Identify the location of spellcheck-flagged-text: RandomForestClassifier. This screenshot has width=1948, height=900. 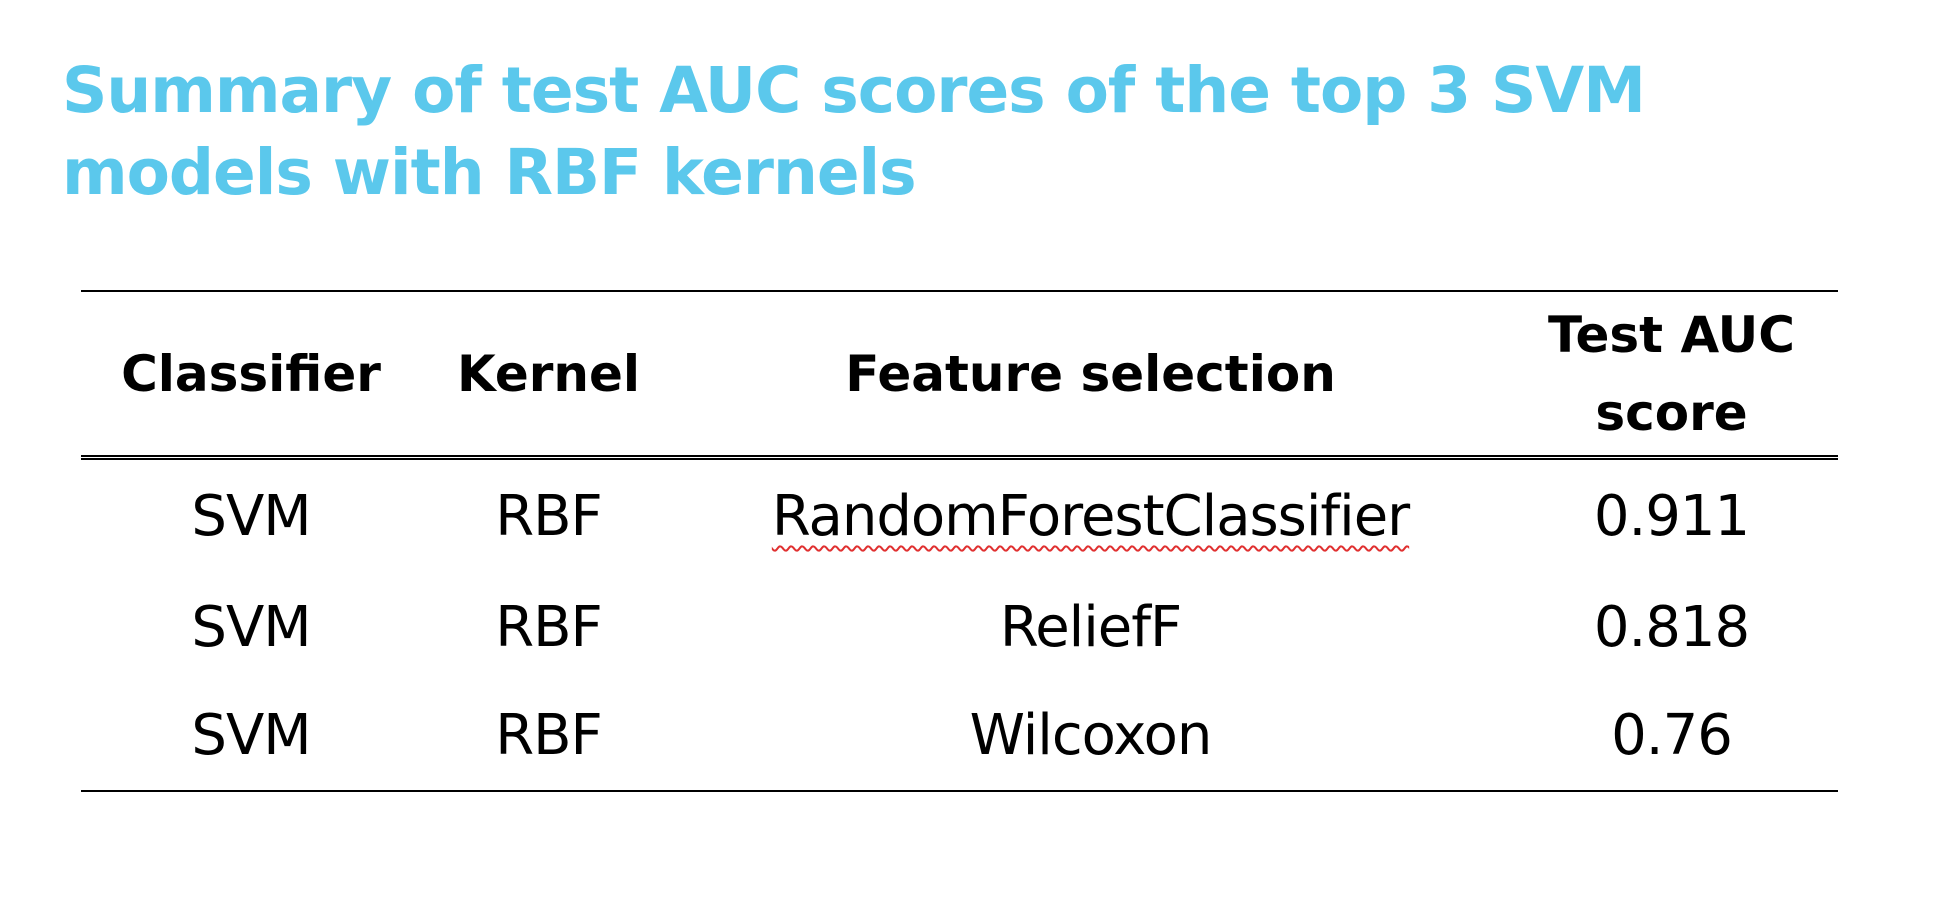
(1090, 516).